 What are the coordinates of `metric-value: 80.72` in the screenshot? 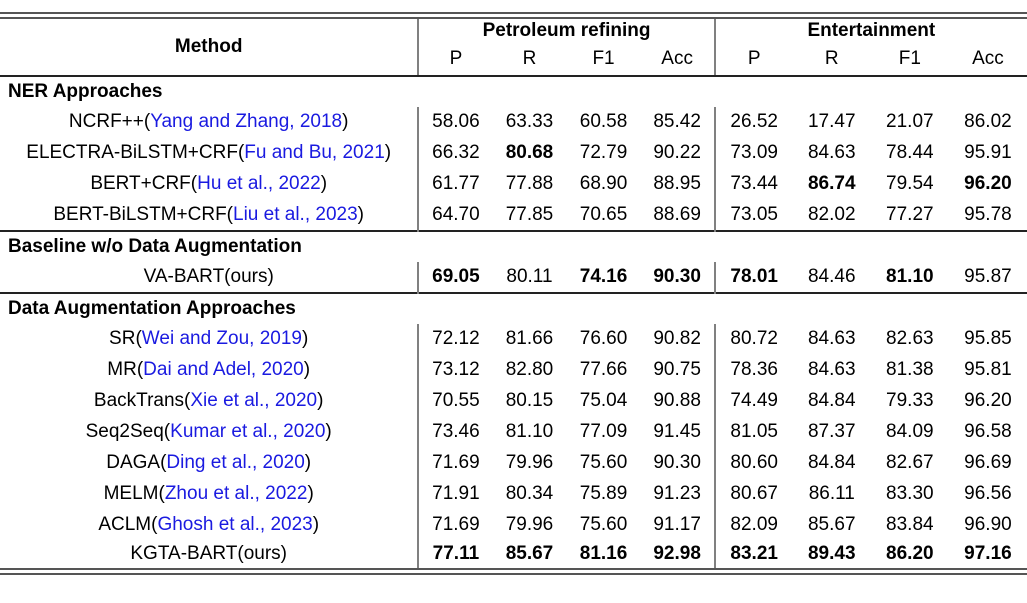 It's located at (753, 339).